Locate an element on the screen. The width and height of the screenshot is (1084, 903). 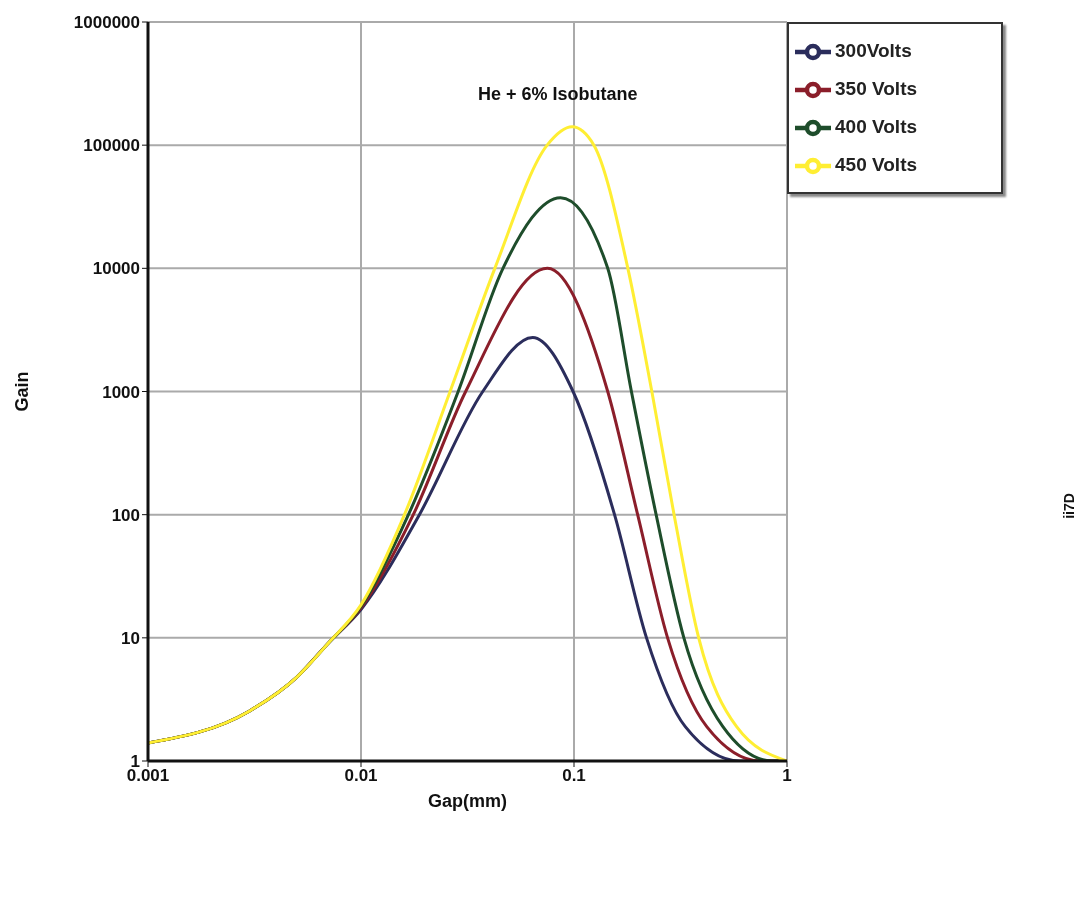
y-axis-title: Gain is located at coordinates (22, 391).